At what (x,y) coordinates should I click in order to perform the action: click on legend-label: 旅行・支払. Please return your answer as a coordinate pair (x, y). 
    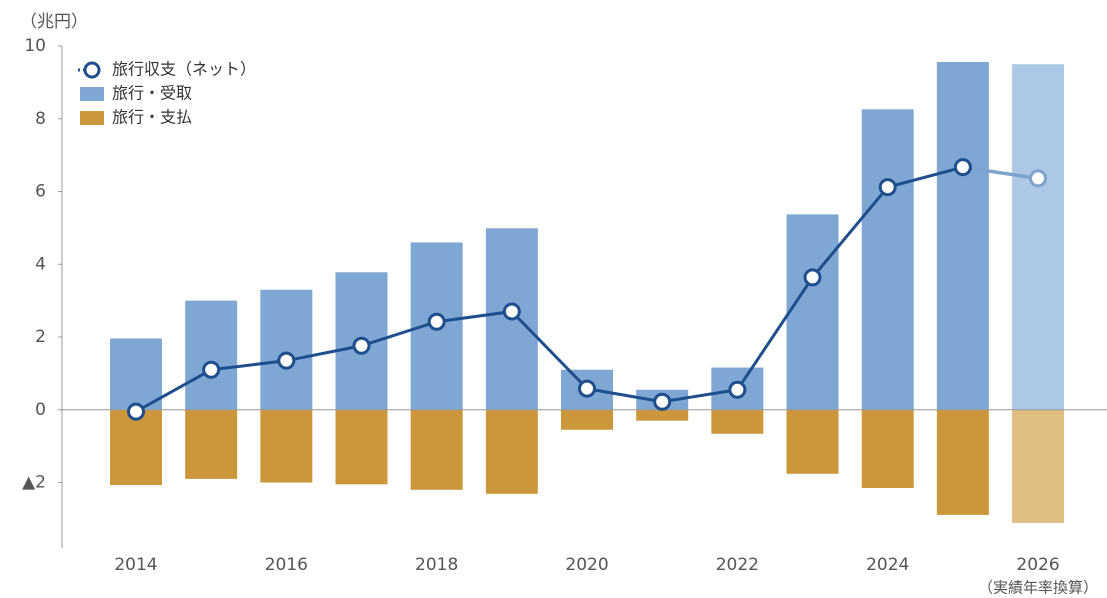
    Looking at the image, I should click on (152, 117).